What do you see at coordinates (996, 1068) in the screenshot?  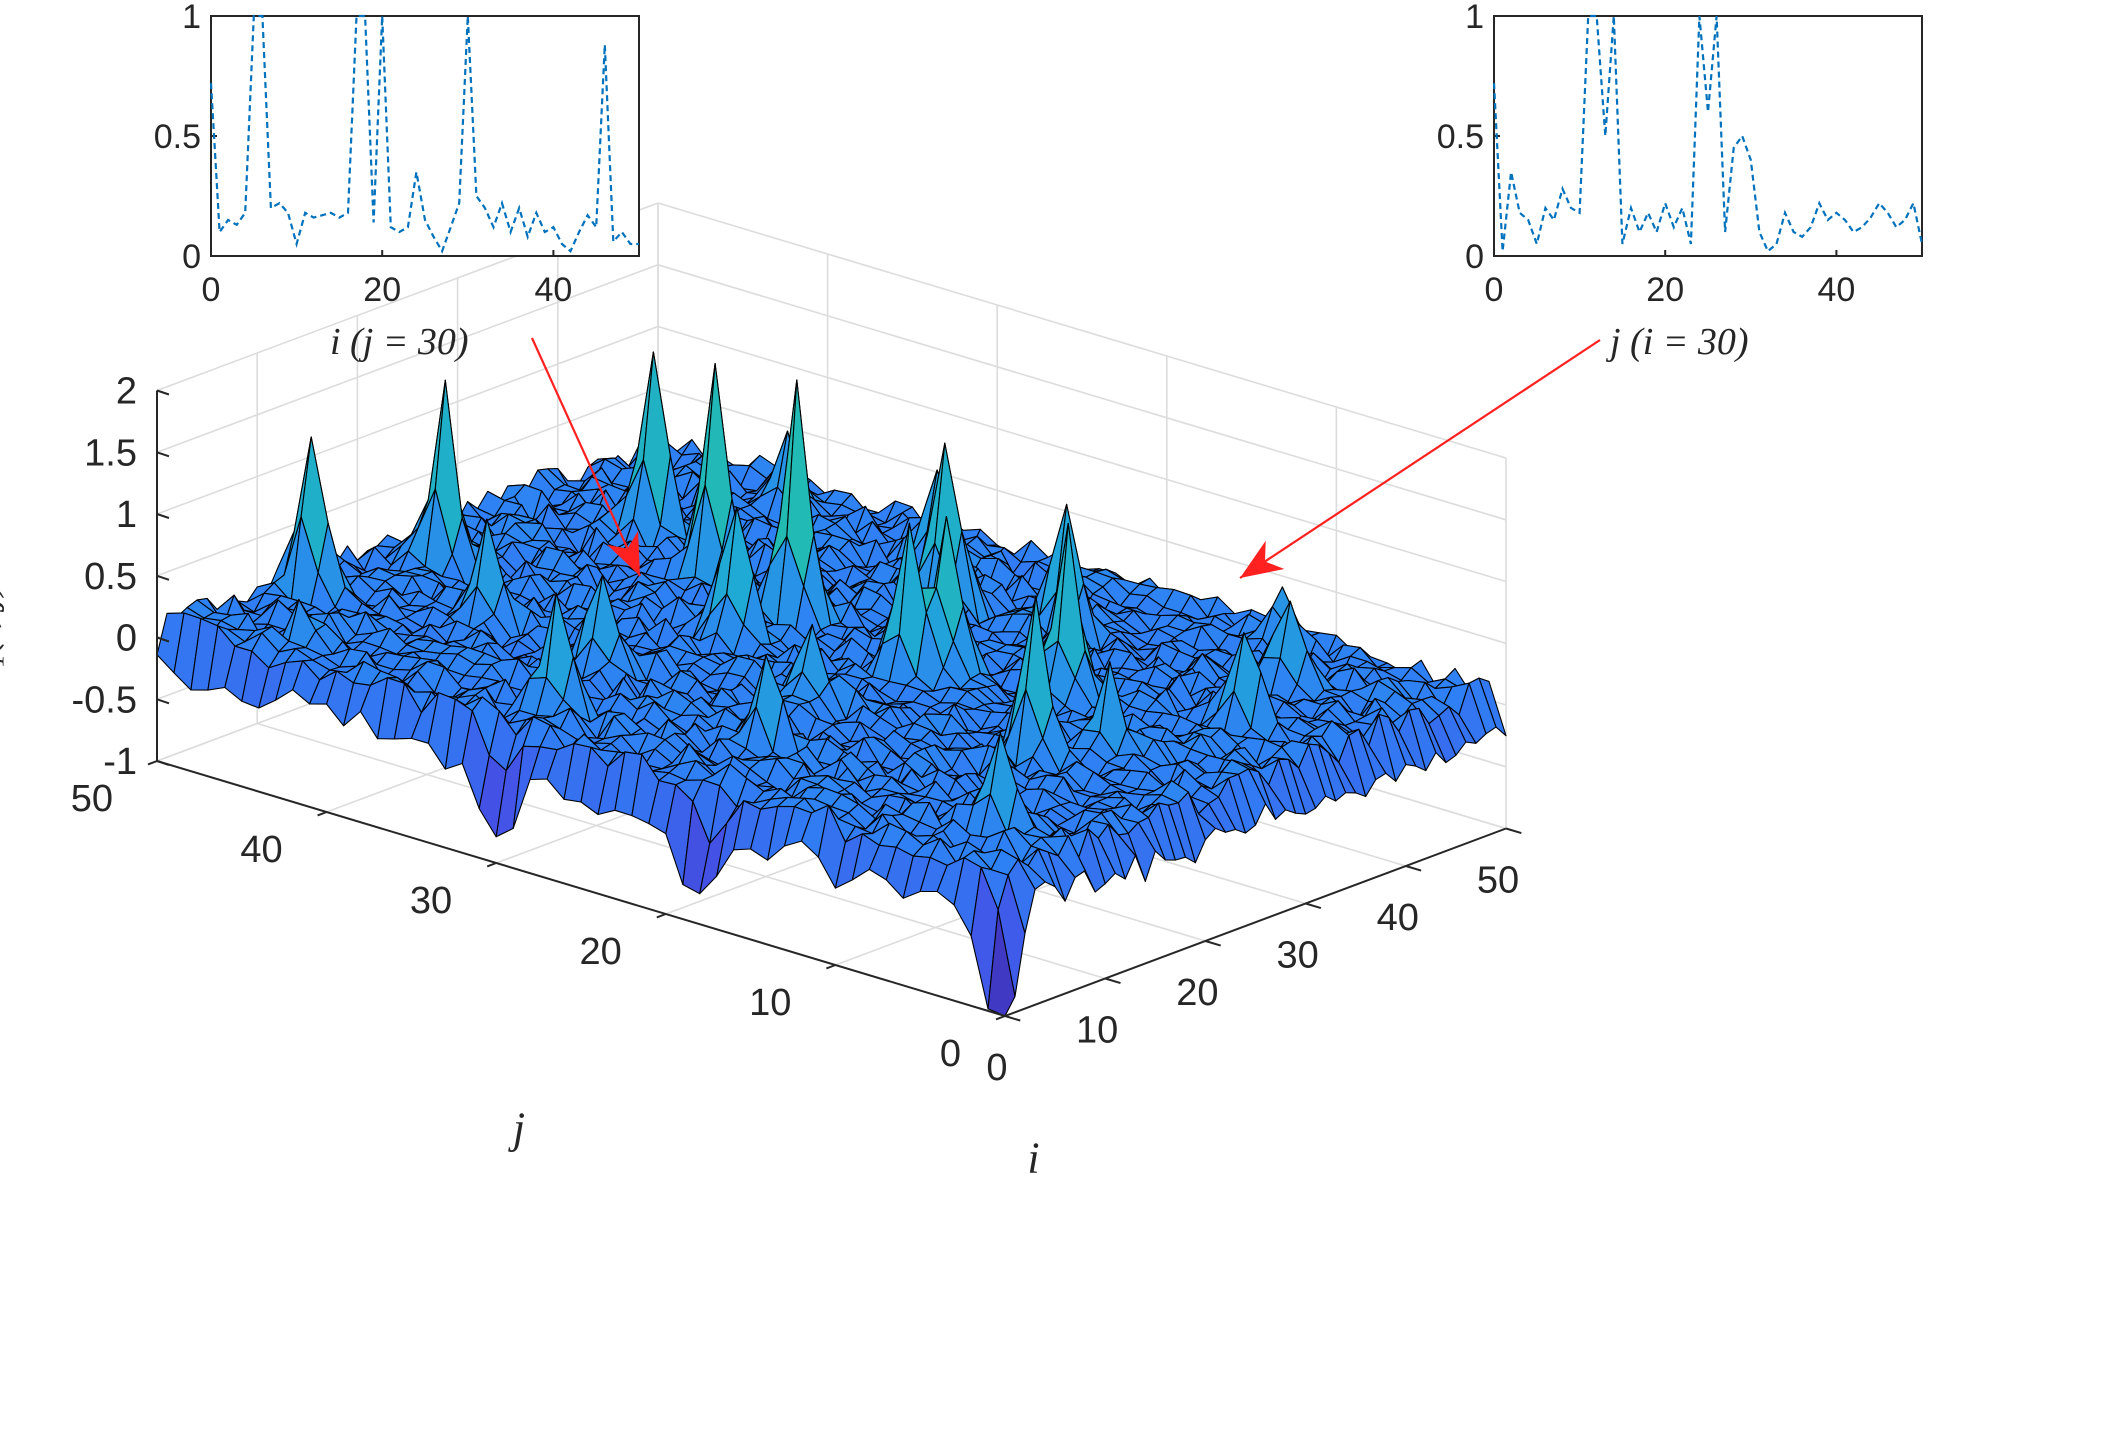 I see `i-tick-label: 0` at bounding box center [996, 1068].